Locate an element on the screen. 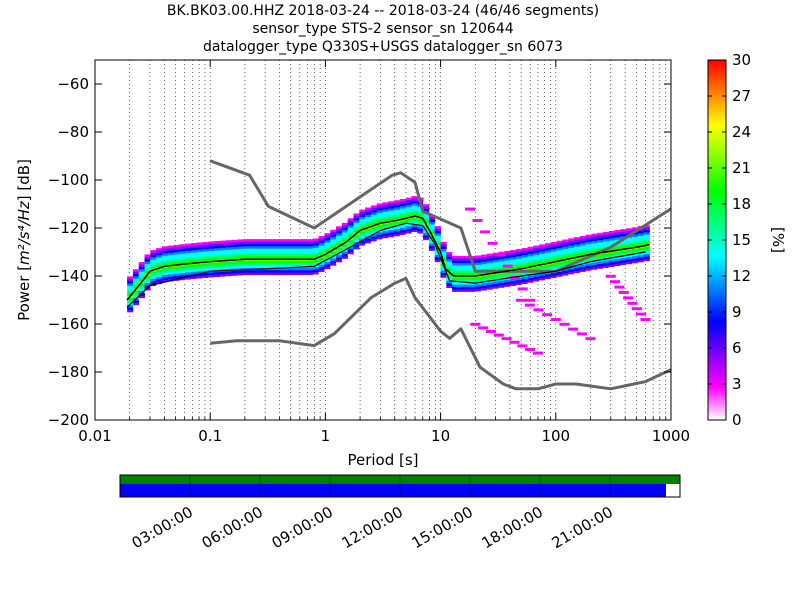 This screenshot has height=600, width=800. y-tick-label: −100 is located at coordinates (68, 180).